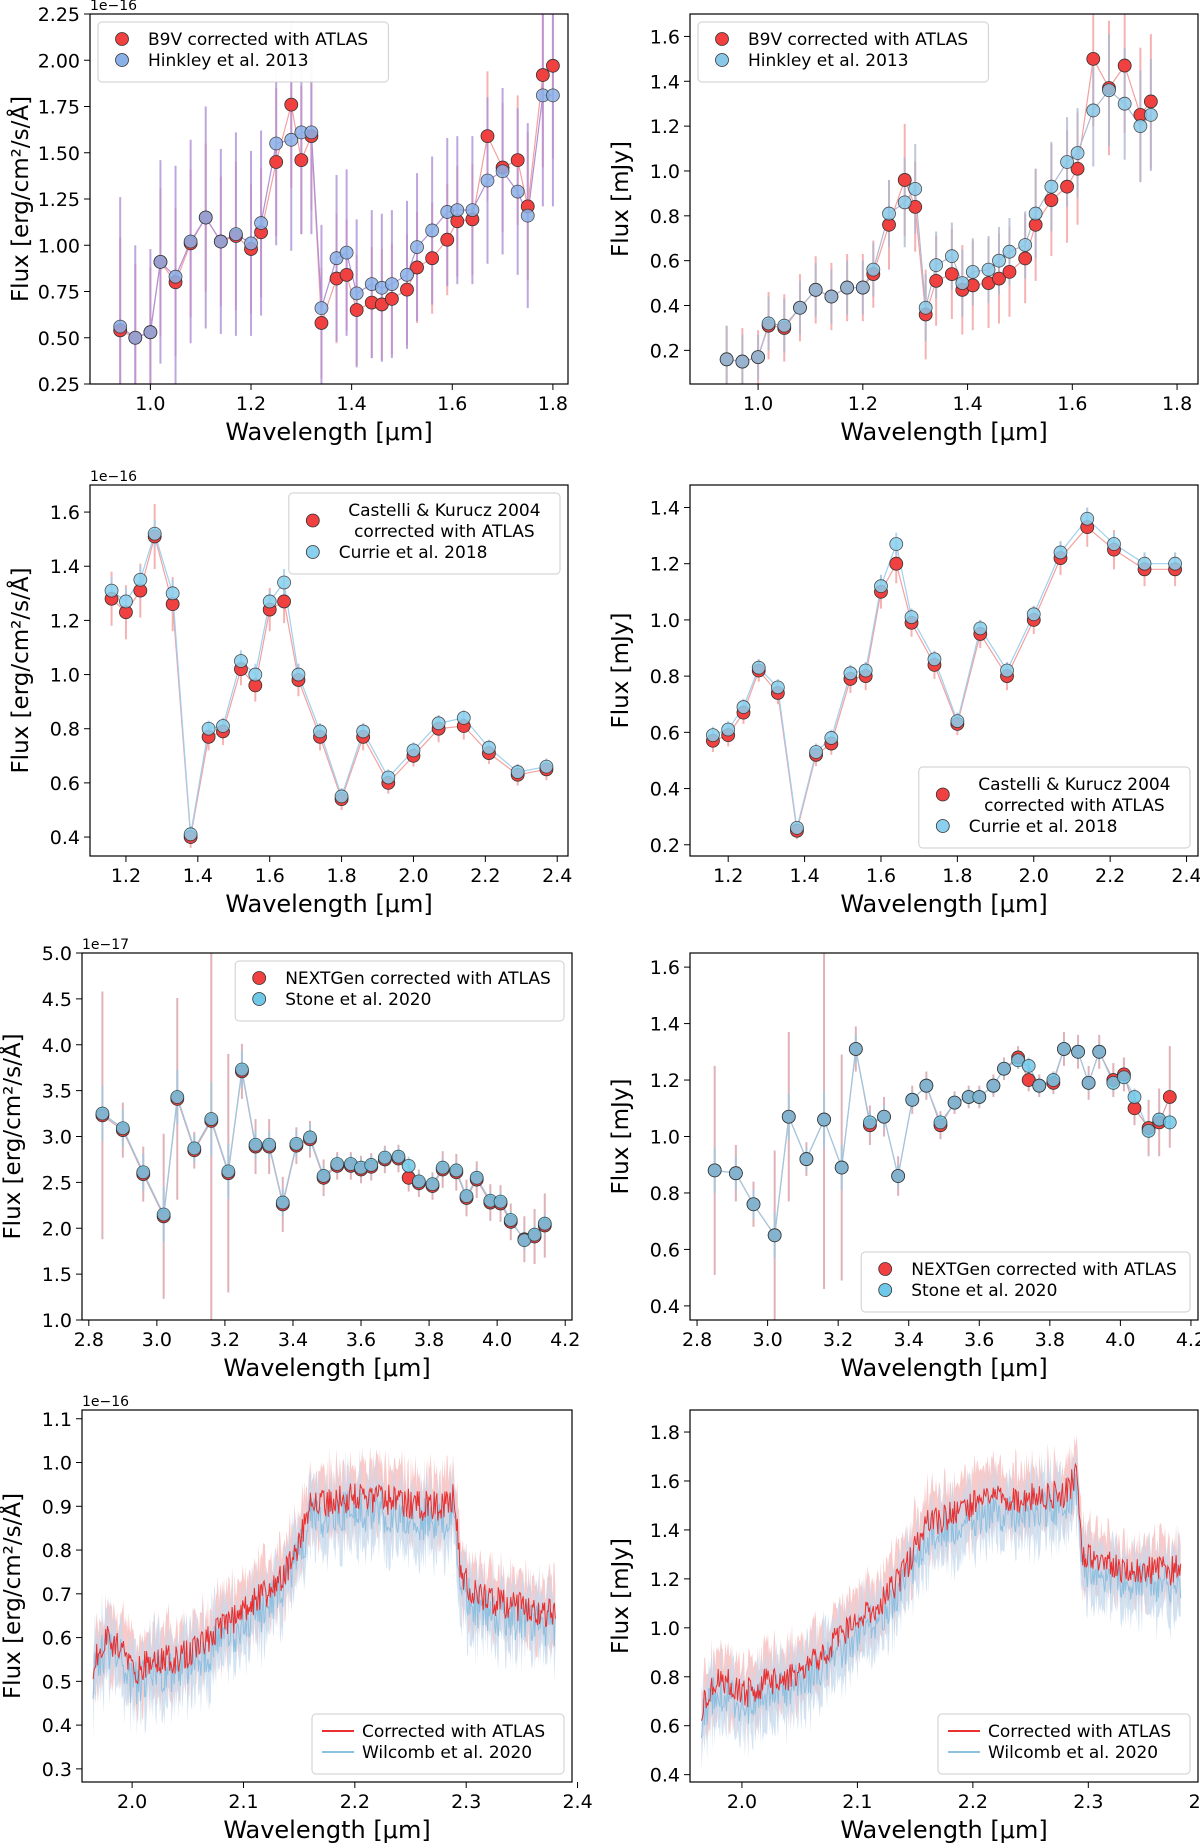 This screenshot has width=1200, height=1845. What do you see at coordinates (57, 1229) in the screenshot?
I see `y-tick-label: 2.0` at bounding box center [57, 1229].